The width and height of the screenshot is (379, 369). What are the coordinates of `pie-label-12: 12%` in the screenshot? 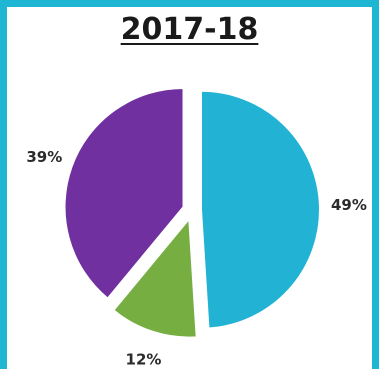 It's located at (144, 359).